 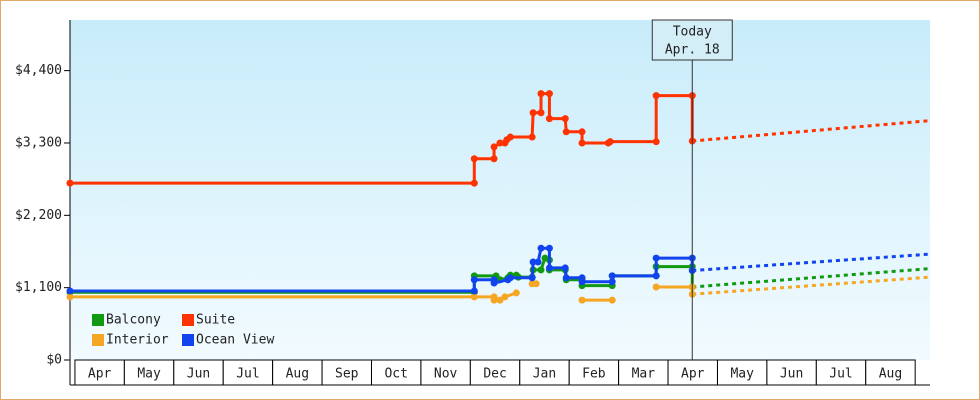 I want to click on legend-label: Suite, so click(x=215, y=320).